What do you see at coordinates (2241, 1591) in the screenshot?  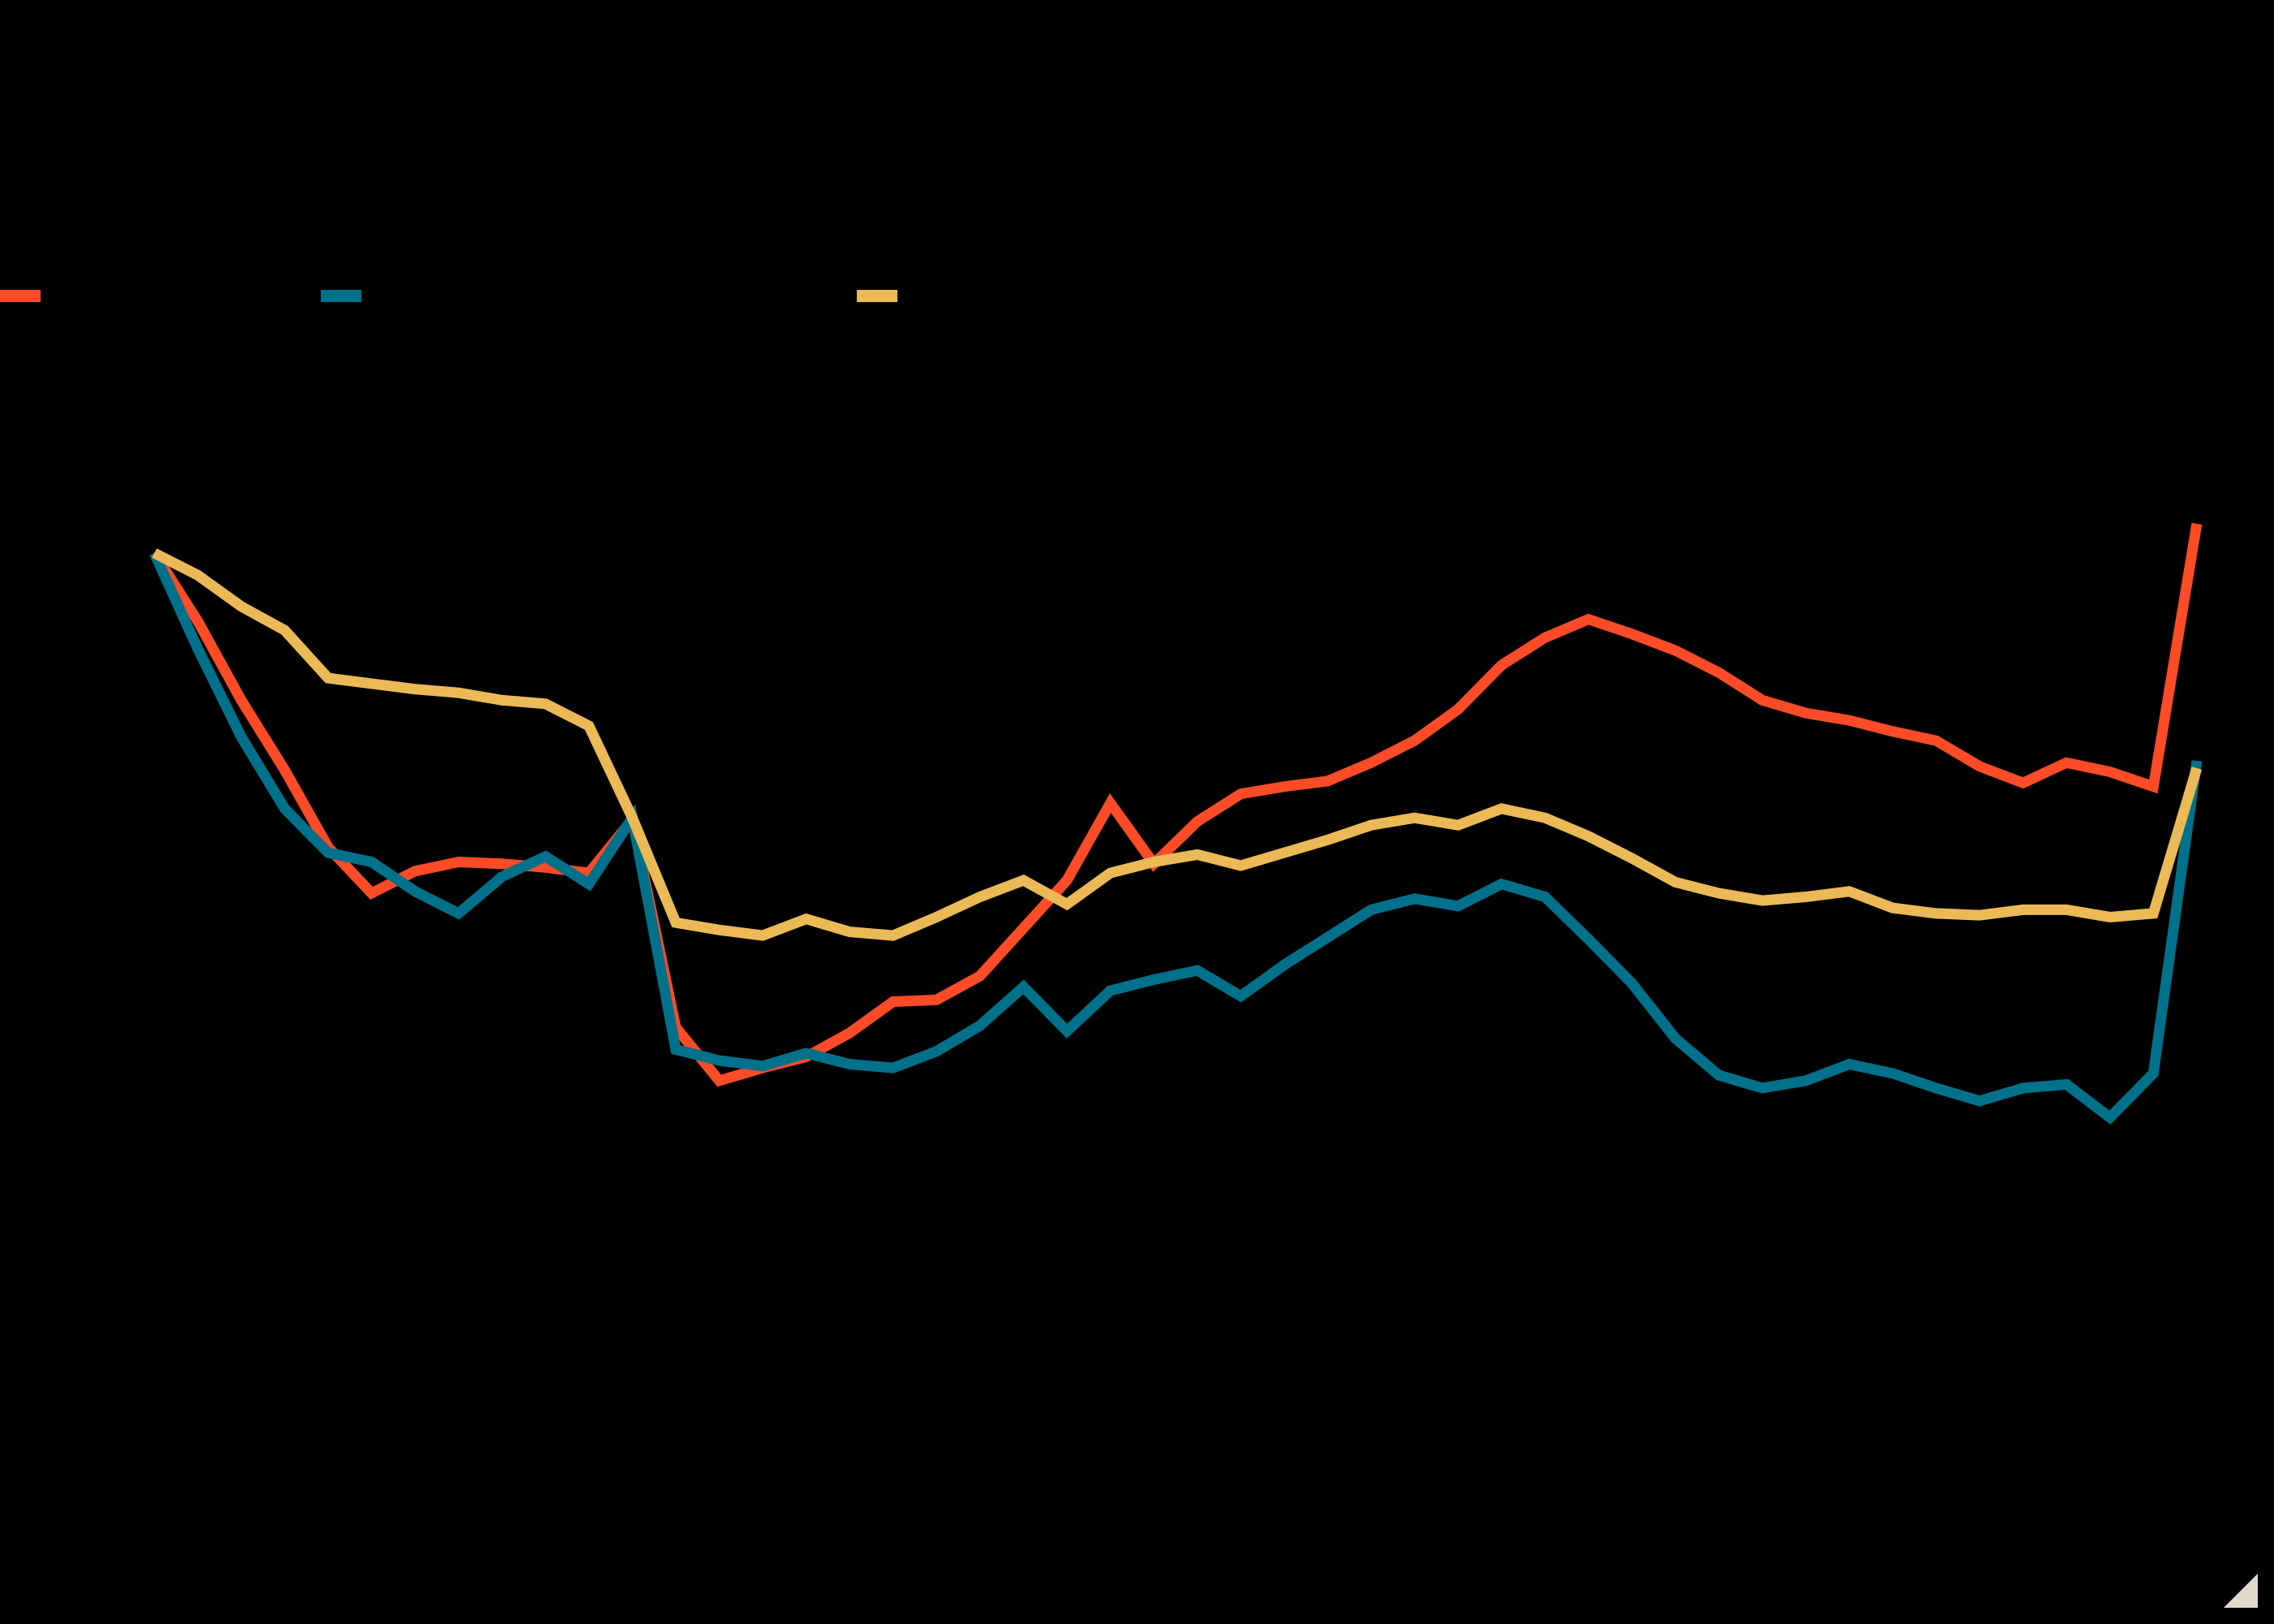 I see `corner-triangle-watermark` at bounding box center [2241, 1591].